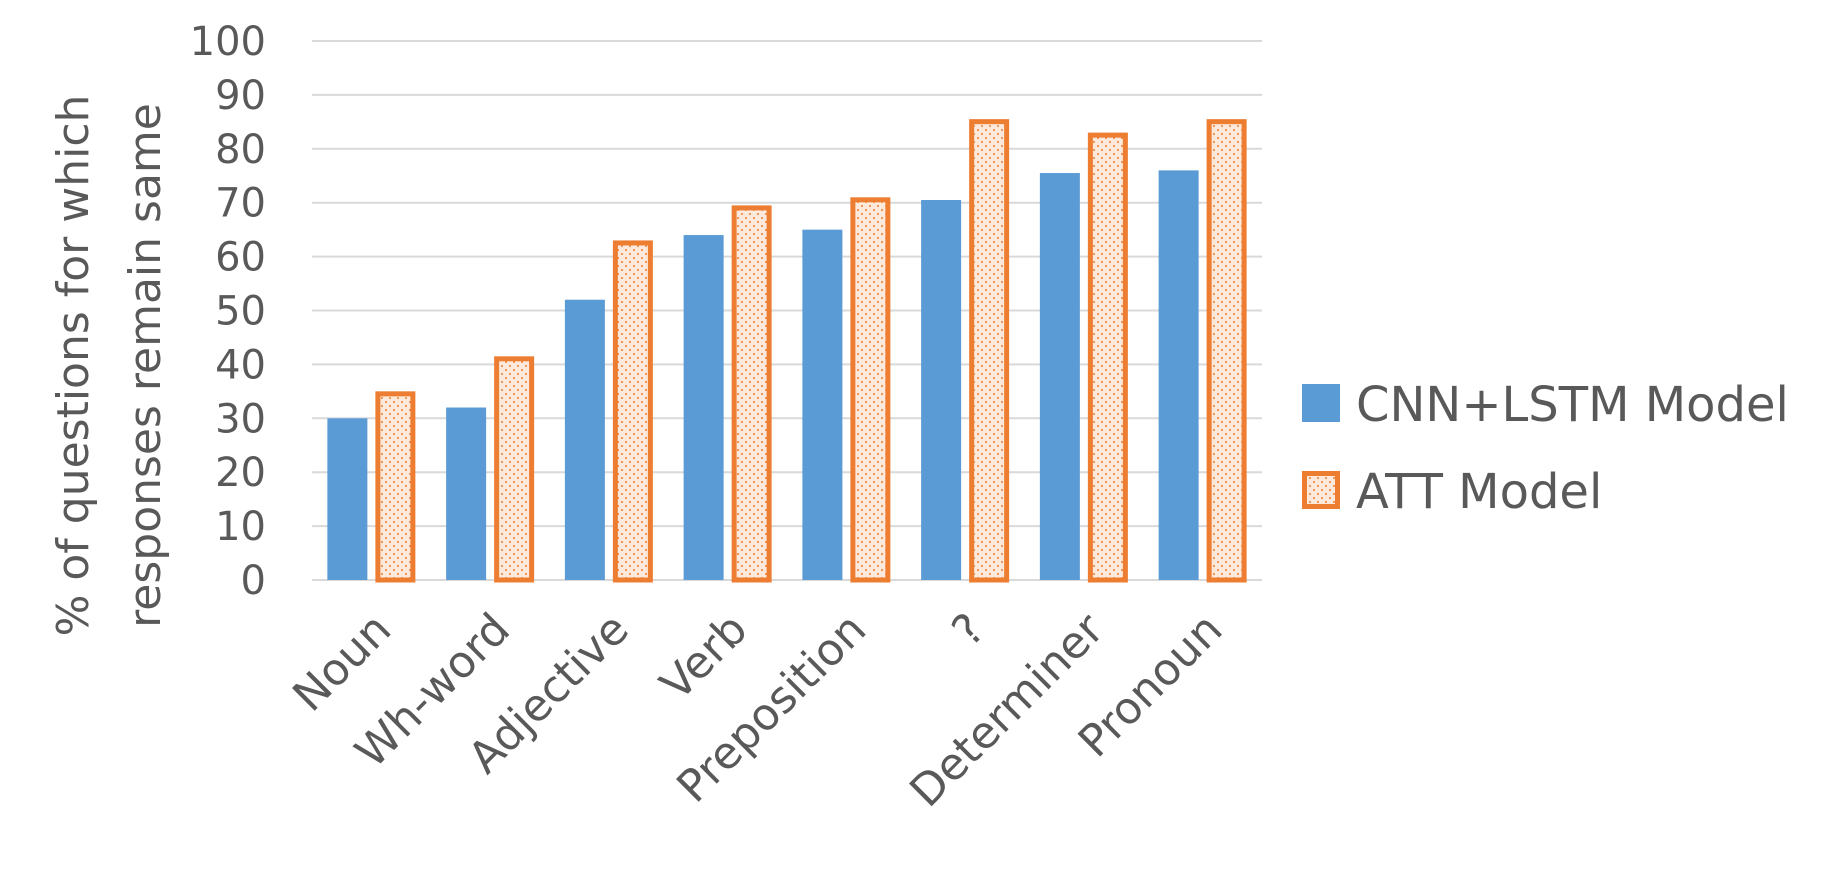 The height and width of the screenshot is (892, 1833). I want to click on y-tick-label: 60, so click(240, 258).